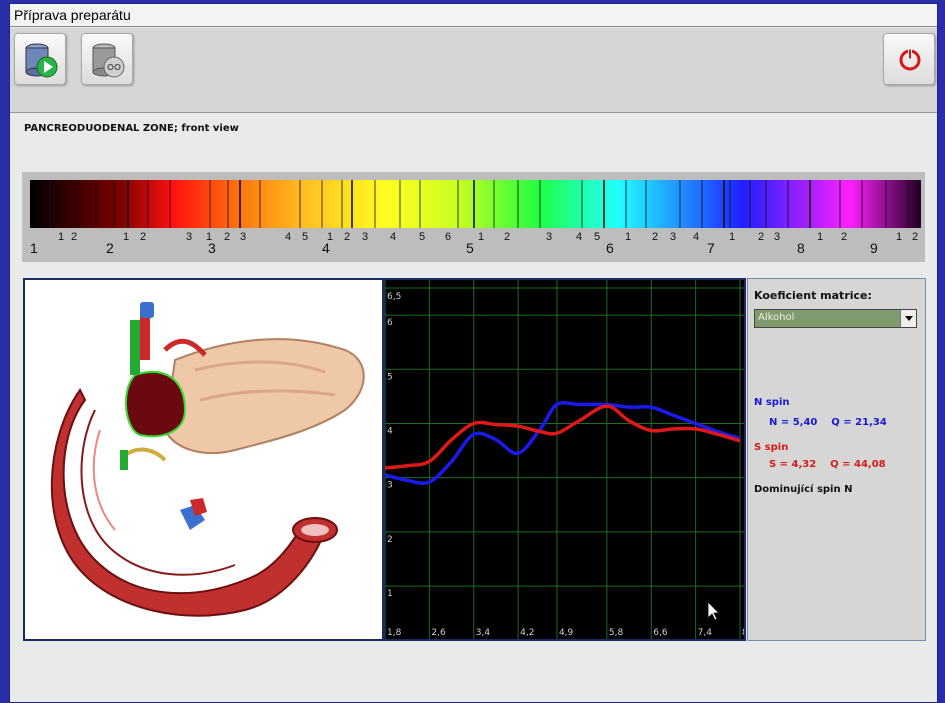 The width and height of the screenshot is (945, 703). I want to click on play-button, so click(40, 59).